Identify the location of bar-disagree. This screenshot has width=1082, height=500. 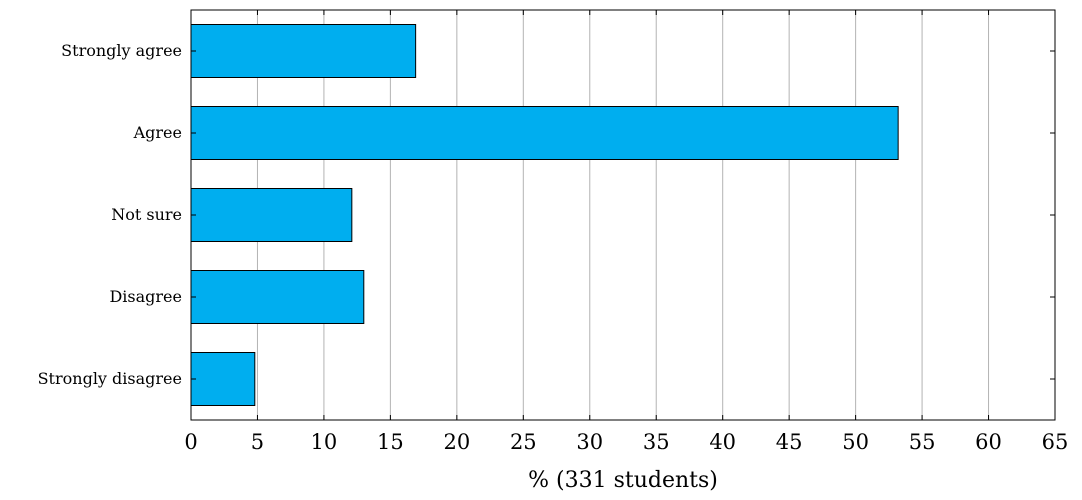
(277, 297).